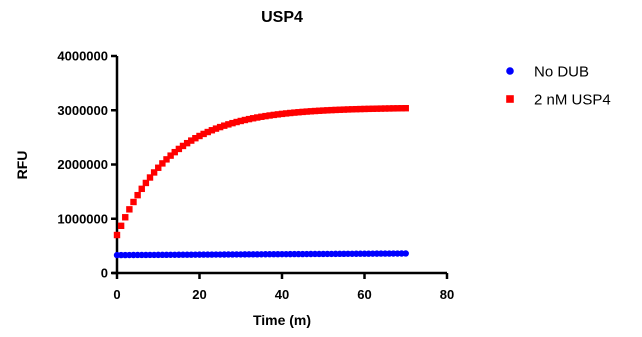 The height and width of the screenshot is (337, 642). I want to click on x-tick-label: 40, so click(282, 294).